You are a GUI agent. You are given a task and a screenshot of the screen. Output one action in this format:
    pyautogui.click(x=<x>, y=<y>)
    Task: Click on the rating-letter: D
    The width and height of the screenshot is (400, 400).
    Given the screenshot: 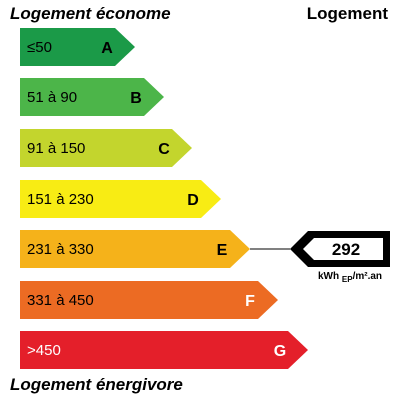 What is the action you would take?
    pyautogui.click(x=193, y=200)
    